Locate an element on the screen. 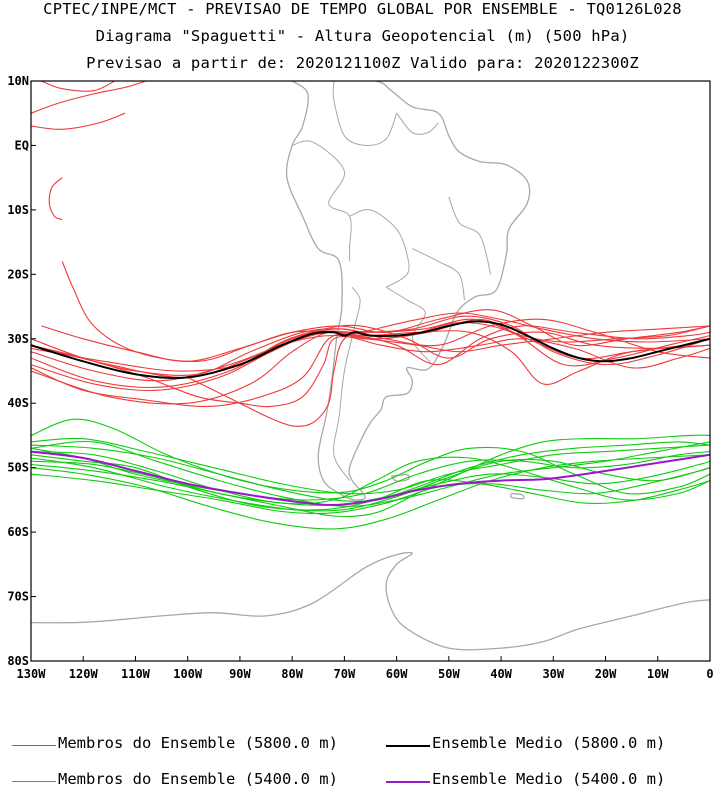  legend-swatch-purple-mean is located at coordinates (408, 782).